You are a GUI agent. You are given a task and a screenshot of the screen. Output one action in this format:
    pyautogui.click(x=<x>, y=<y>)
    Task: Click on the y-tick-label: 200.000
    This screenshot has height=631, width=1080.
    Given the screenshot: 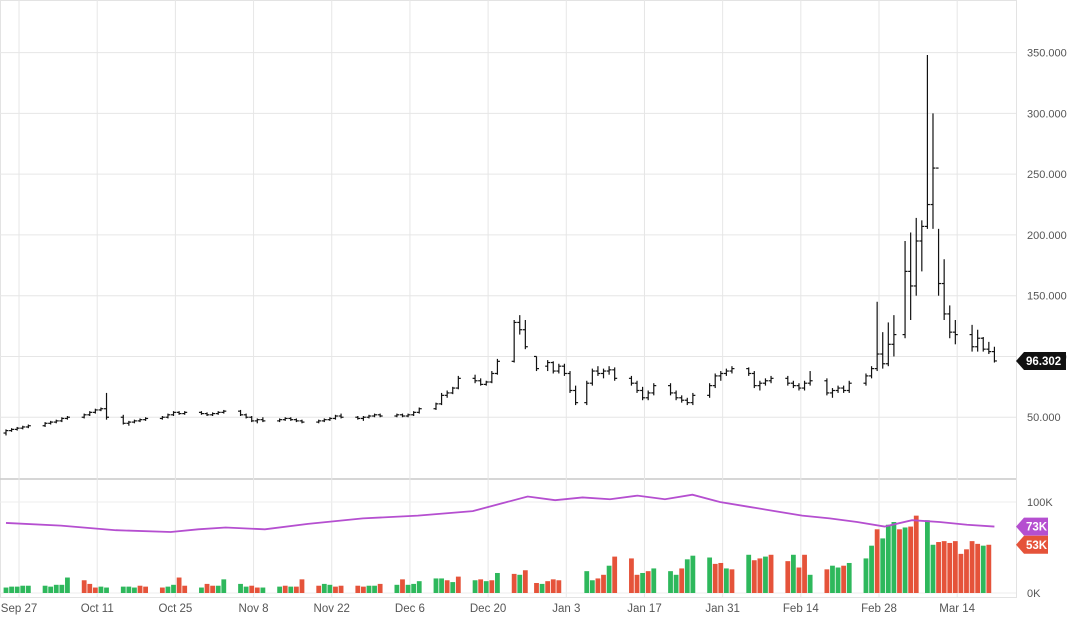 What is the action you would take?
    pyautogui.click(x=1047, y=236)
    